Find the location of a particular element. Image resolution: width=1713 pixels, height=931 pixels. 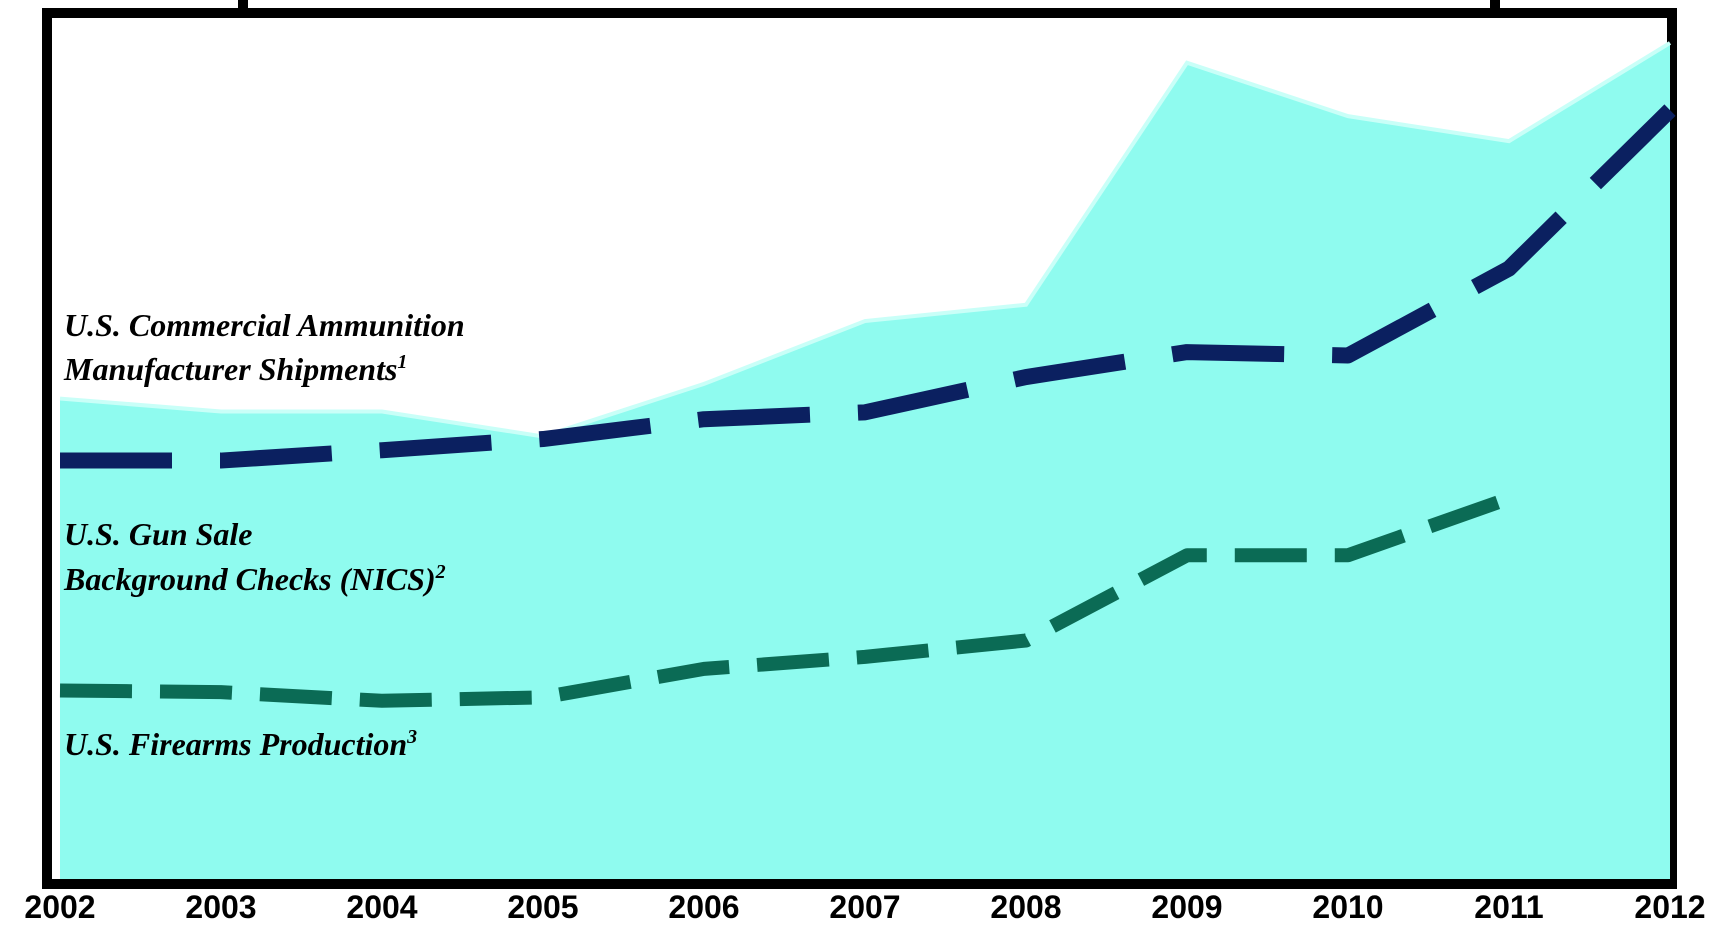

x-tick-label-2012: 2012 is located at coordinates (1669, 907).